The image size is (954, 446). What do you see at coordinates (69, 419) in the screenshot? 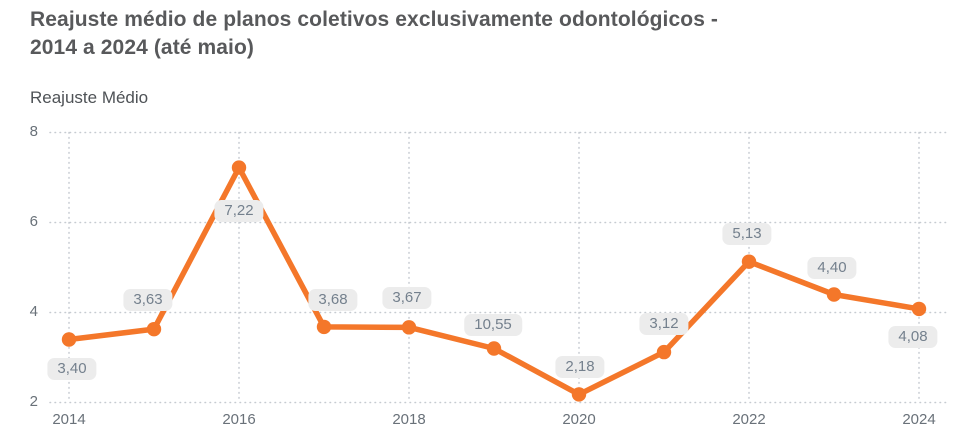
I see `x-tick-label: 2014` at bounding box center [69, 419].